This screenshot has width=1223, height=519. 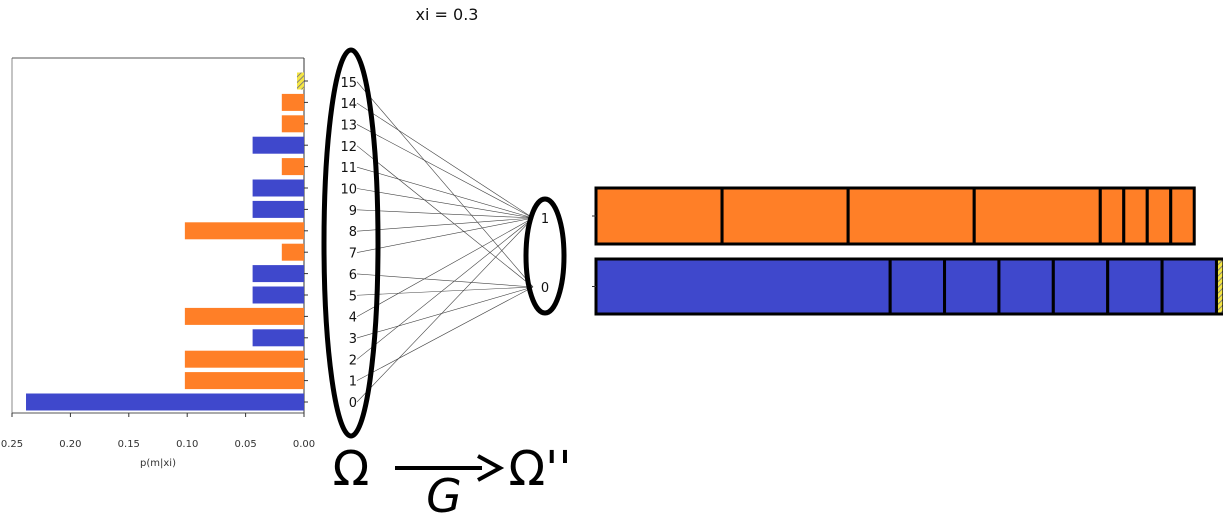 I want to click on omega-double-node-1: 1, so click(x=545, y=219).